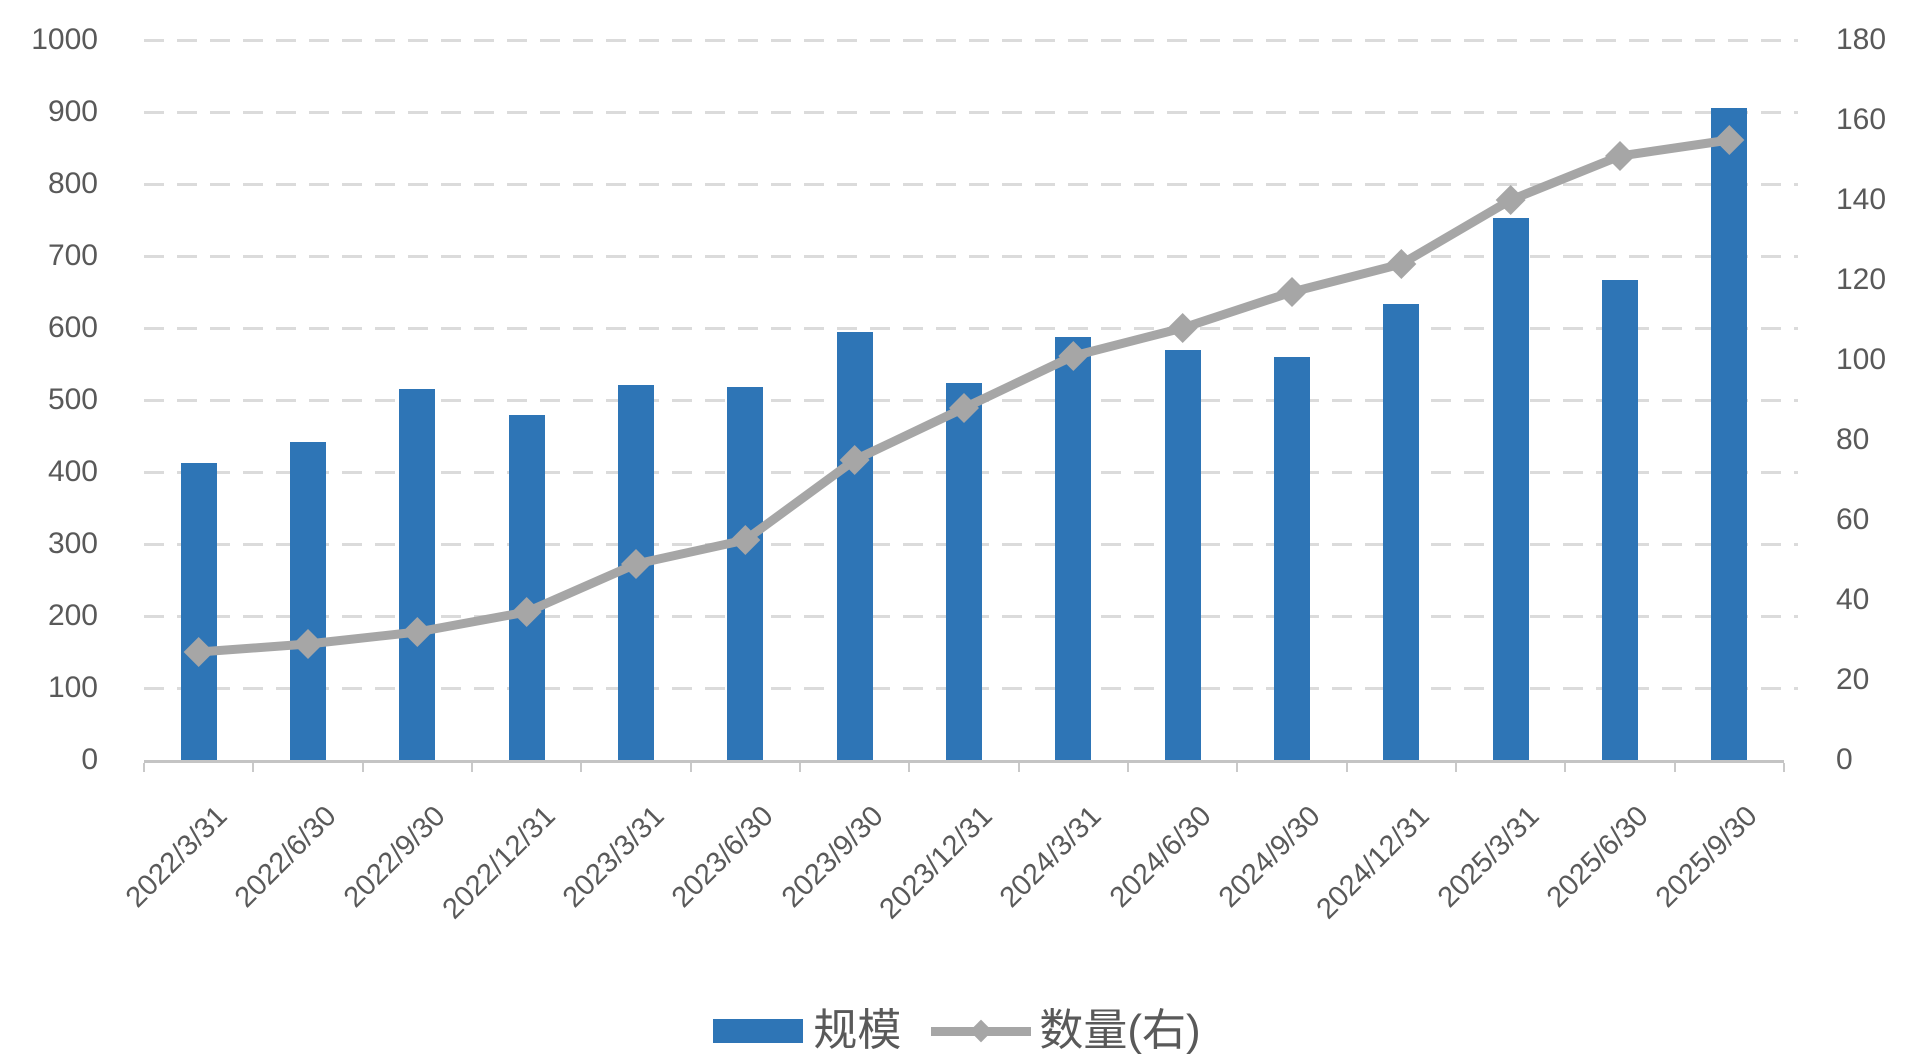 The image size is (1914, 1062). Describe the element at coordinates (72, 111) in the screenshot. I see `left-axis-tick-label: 900` at that location.